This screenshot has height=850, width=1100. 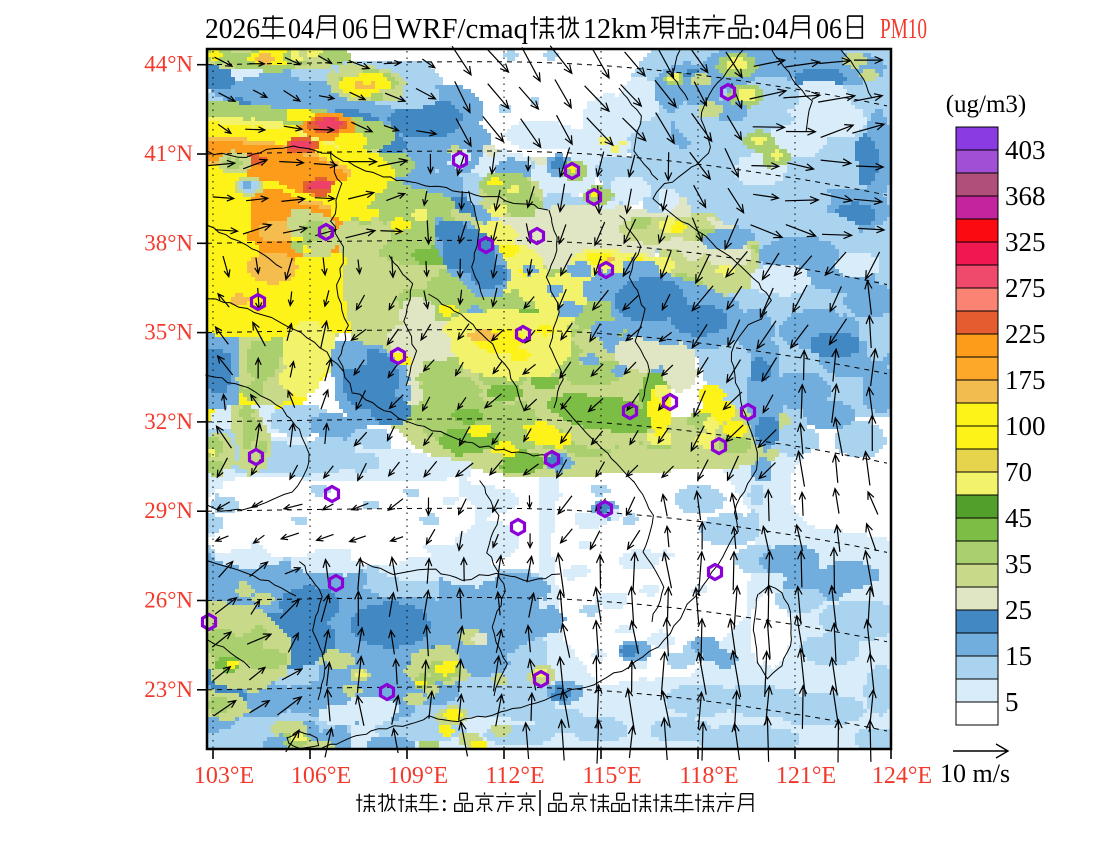 What do you see at coordinates (168, 64) in the screenshot?
I see `svg-text: 44°N` at bounding box center [168, 64].